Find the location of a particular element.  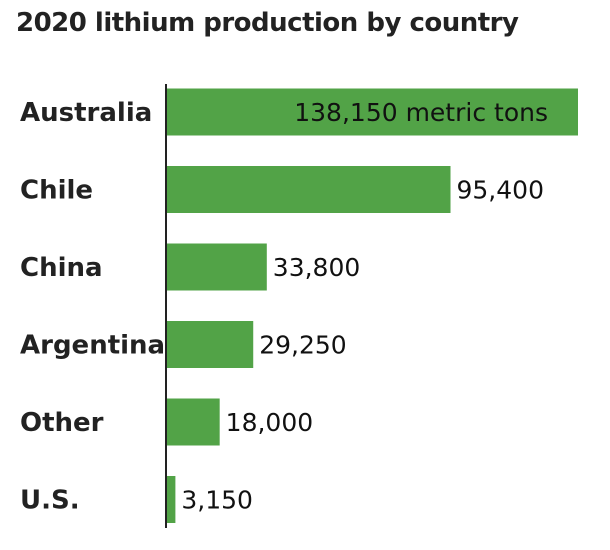

category-label-u-s: U.S. is located at coordinates (50, 501).